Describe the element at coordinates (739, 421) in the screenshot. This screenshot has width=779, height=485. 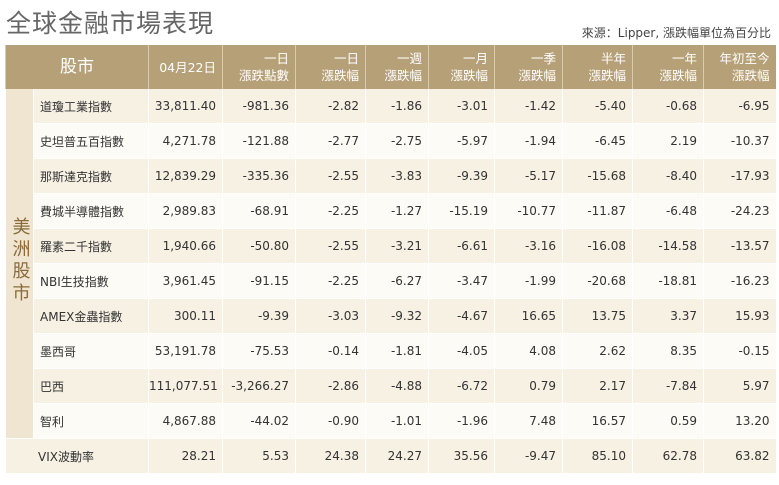
I see `cell: 13.20` at that location.